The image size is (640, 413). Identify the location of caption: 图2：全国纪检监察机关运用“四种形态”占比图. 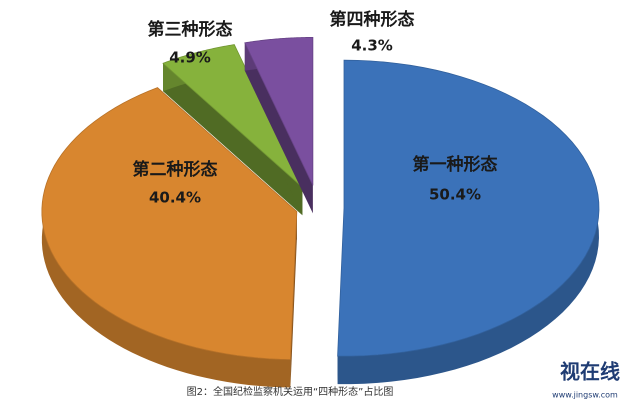
(290, 391).